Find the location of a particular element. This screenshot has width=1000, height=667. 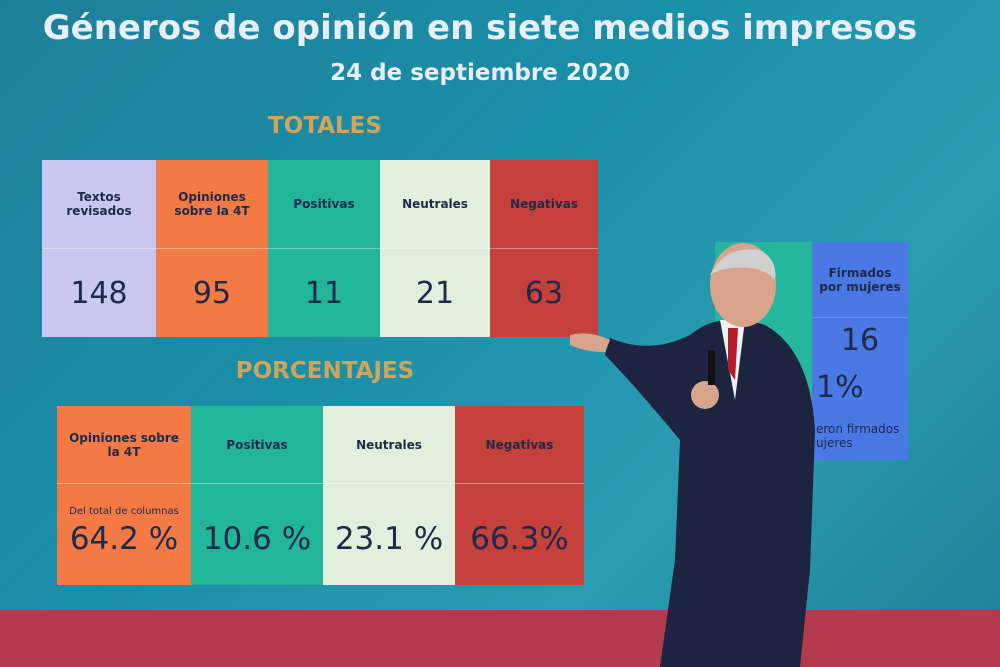

percent-value: 23.1 % is located at coordinates (389, 539).